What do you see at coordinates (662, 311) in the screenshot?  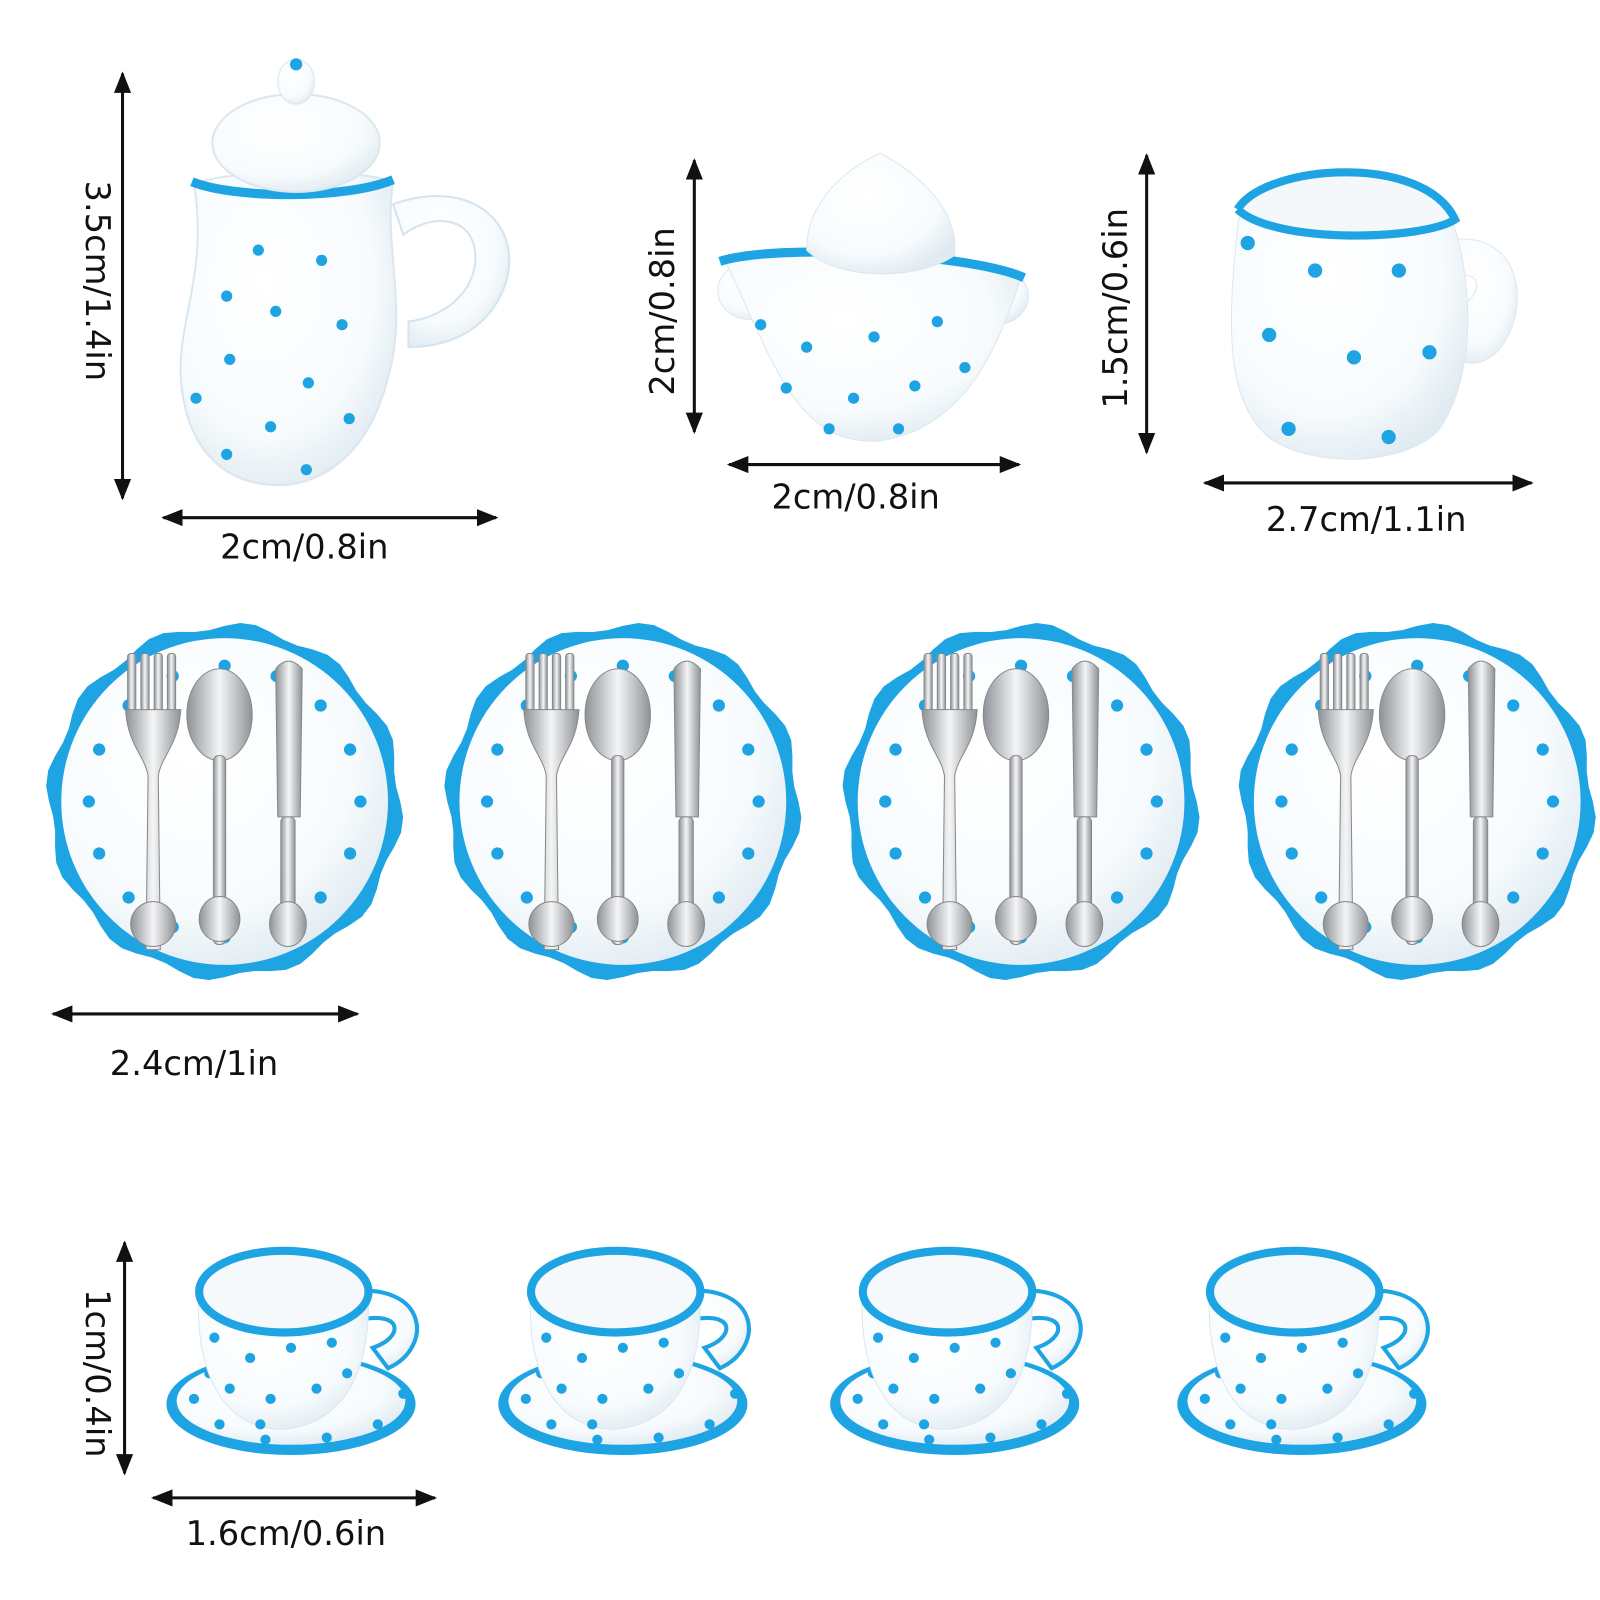 I see `sugar-bowl-height-label: 2cm/0.8in` at bounding box center [662, 311].